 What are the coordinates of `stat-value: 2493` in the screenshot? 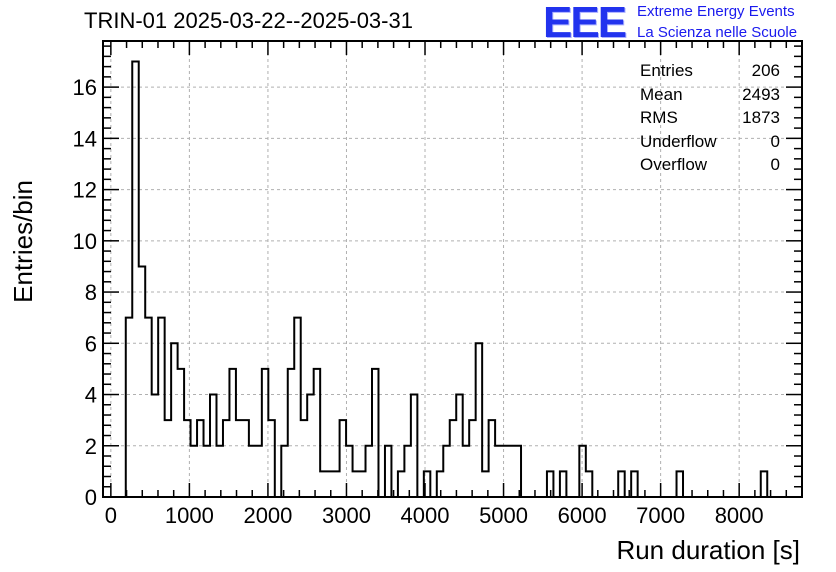 It's located at (761, 94).